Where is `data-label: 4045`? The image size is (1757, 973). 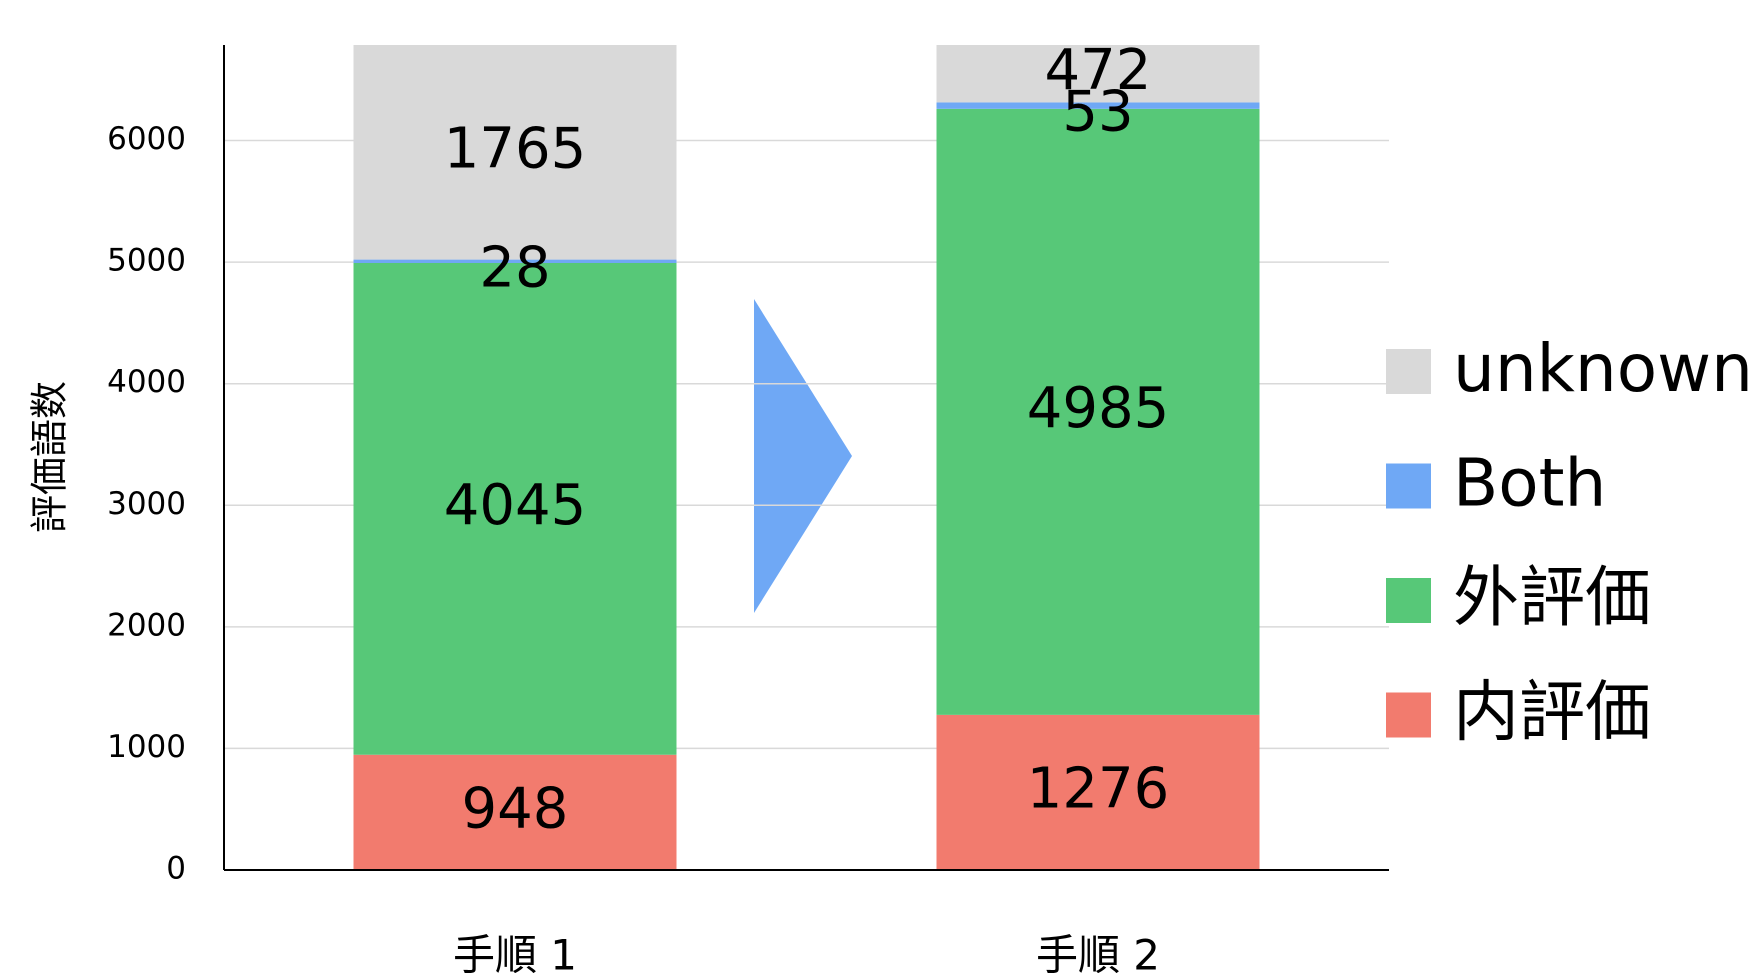
data-label: 4045 is located at coordinates (515, 505).